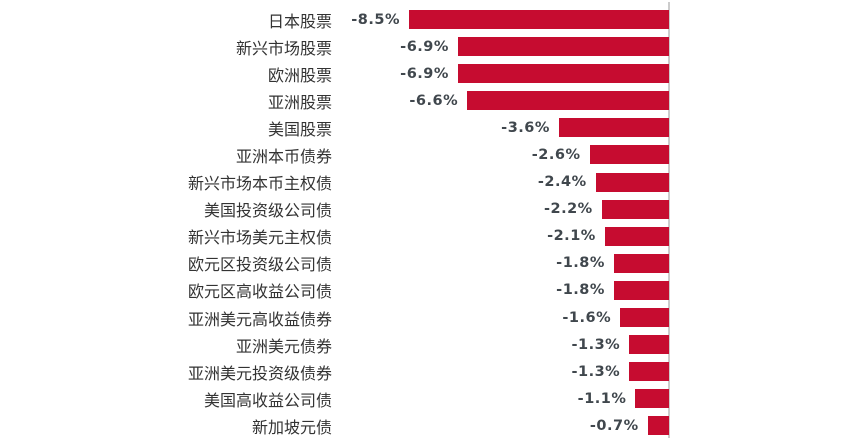 The height and width of the screenshot is (443, 865). Describe the element at coordinates (500, 182) in the screenshot. I see `bar-track: -2.4%` at that location.